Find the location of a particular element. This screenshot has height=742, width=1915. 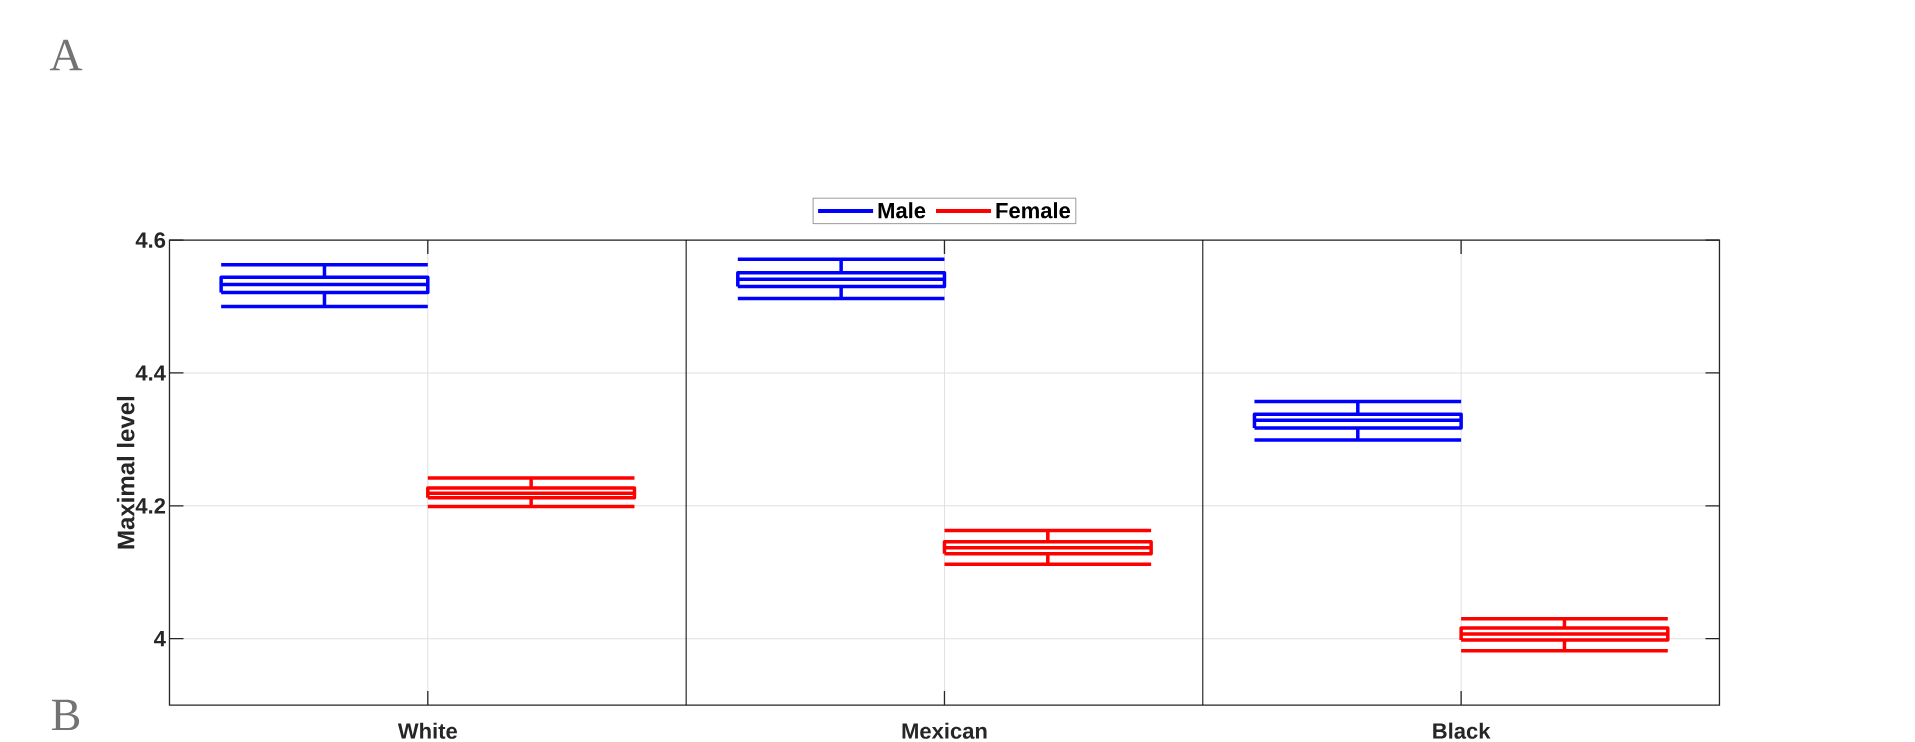

y-tick-label: 4 is located at coordinates (160, 639).